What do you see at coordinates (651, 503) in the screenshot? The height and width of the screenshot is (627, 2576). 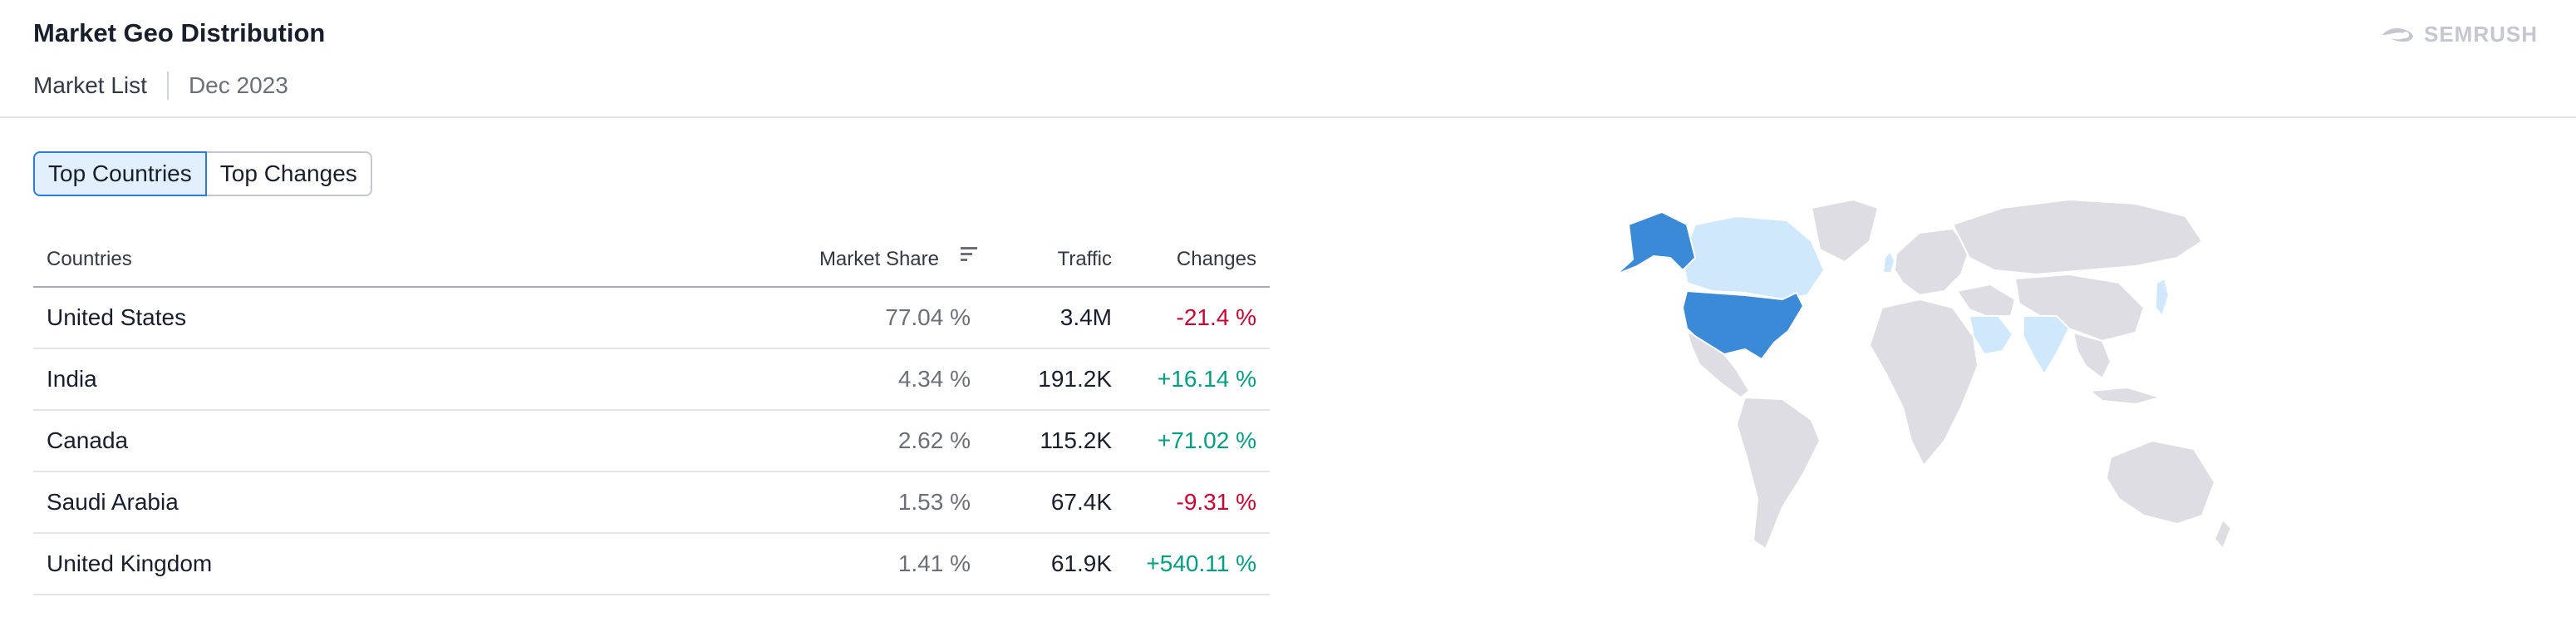 I see `table-row: Saudi Arabia 1.53 % 67.4K -9.31 %` at bounding box center [651, 503].